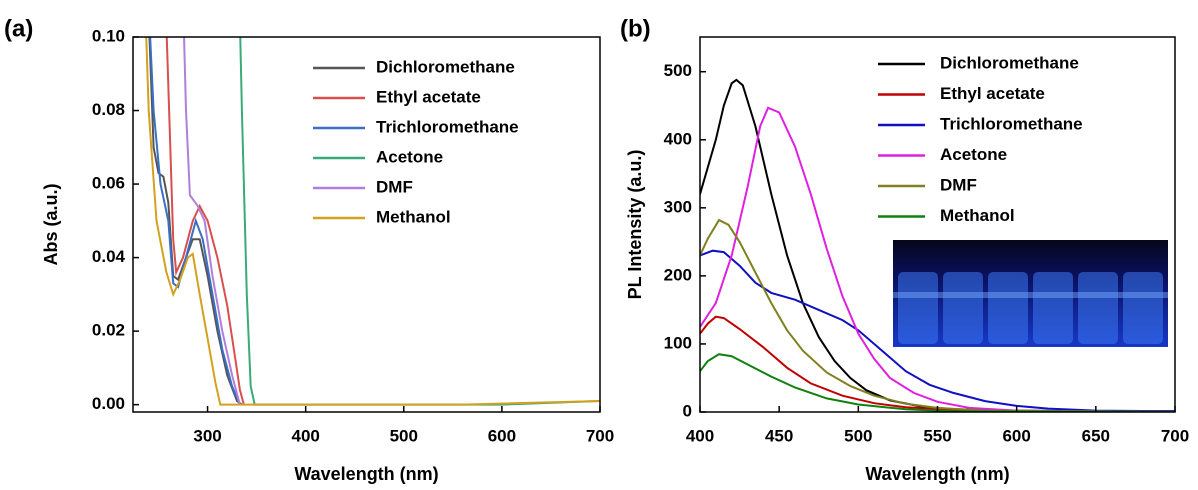  Describe the element at coordinates (1096, 435) in the screenshot. I see `x-tick-label: 650` at that location.